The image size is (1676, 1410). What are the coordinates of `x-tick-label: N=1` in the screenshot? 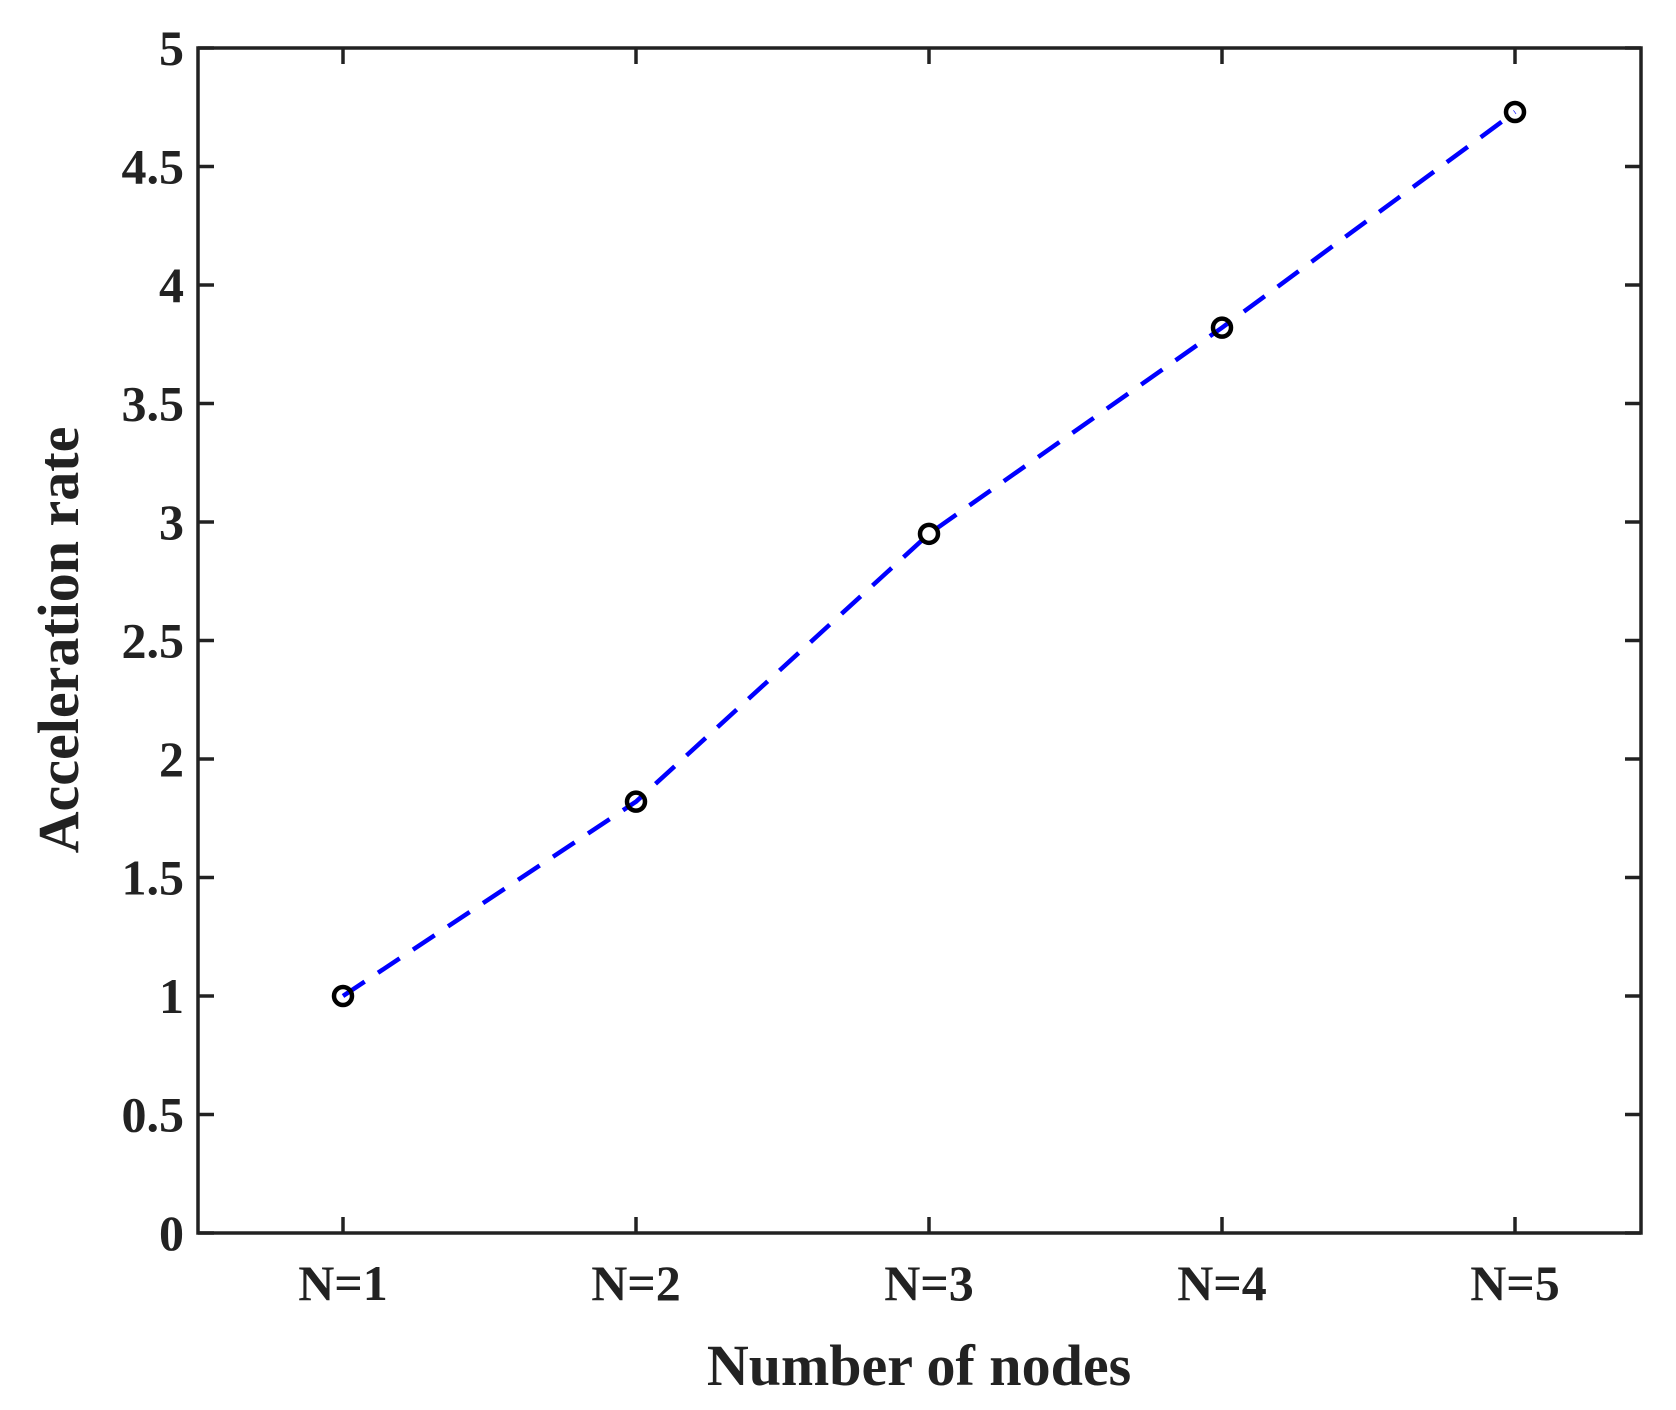 It's located at (343, 1283).